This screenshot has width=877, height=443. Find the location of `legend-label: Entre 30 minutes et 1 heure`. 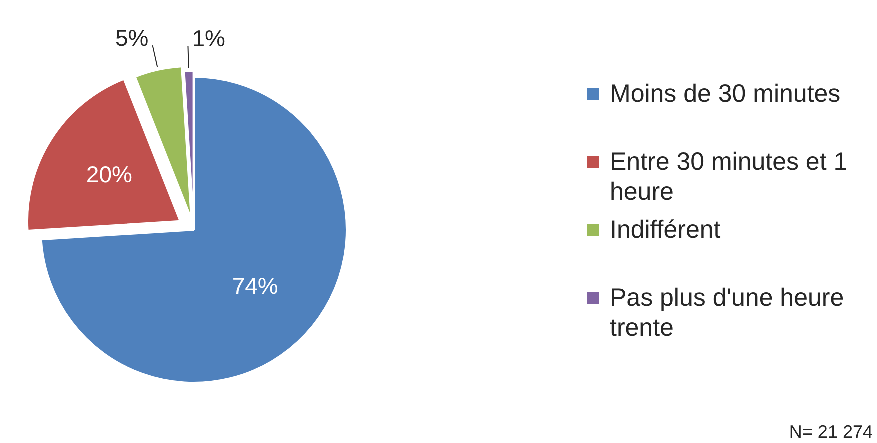

legend-label: Entre 30 minutes et 1 heure is located at coordinates (729, 177).